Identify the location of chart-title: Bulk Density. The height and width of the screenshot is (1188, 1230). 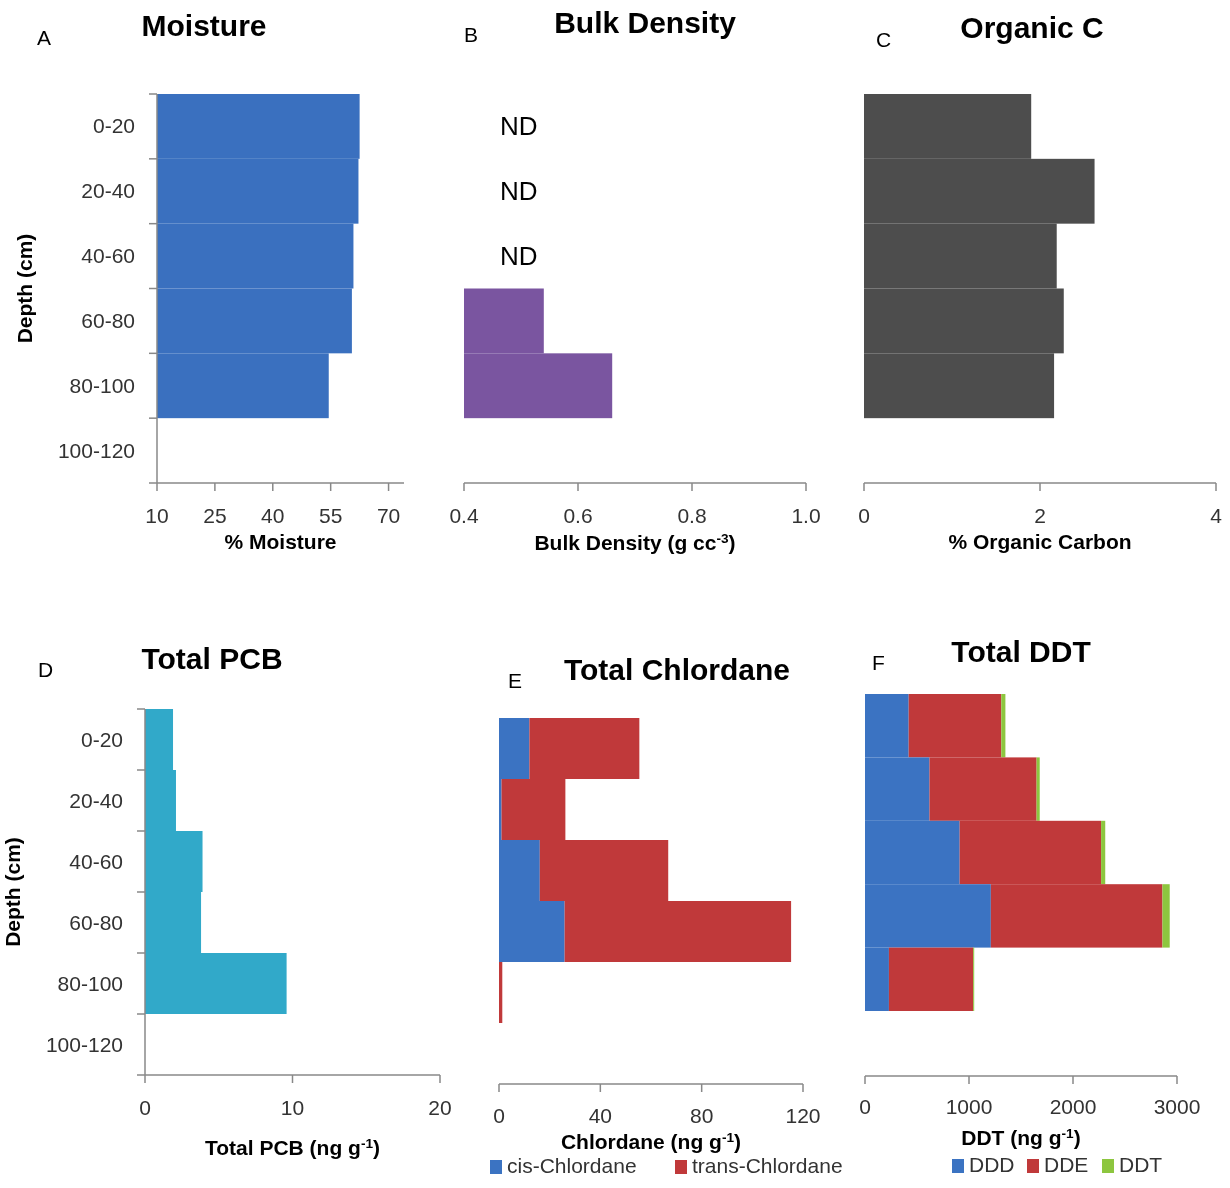
(645, 22).